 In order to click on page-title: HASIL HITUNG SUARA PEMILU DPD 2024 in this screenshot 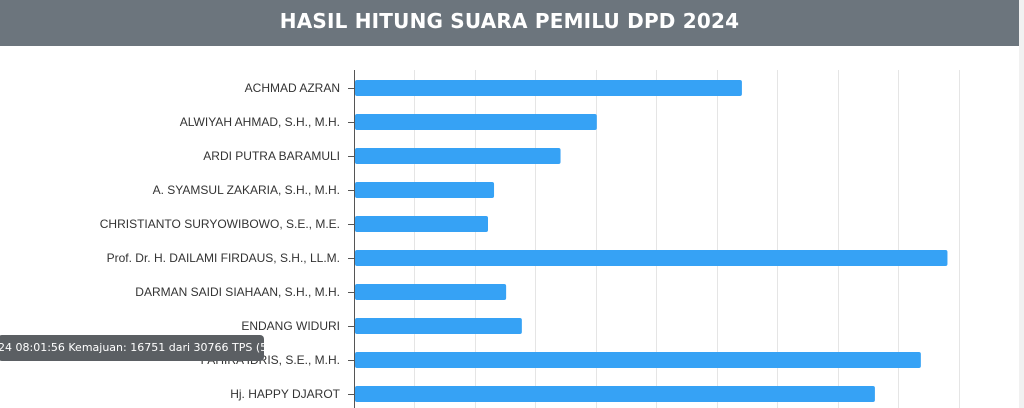, I will do `click(509, 21)`.